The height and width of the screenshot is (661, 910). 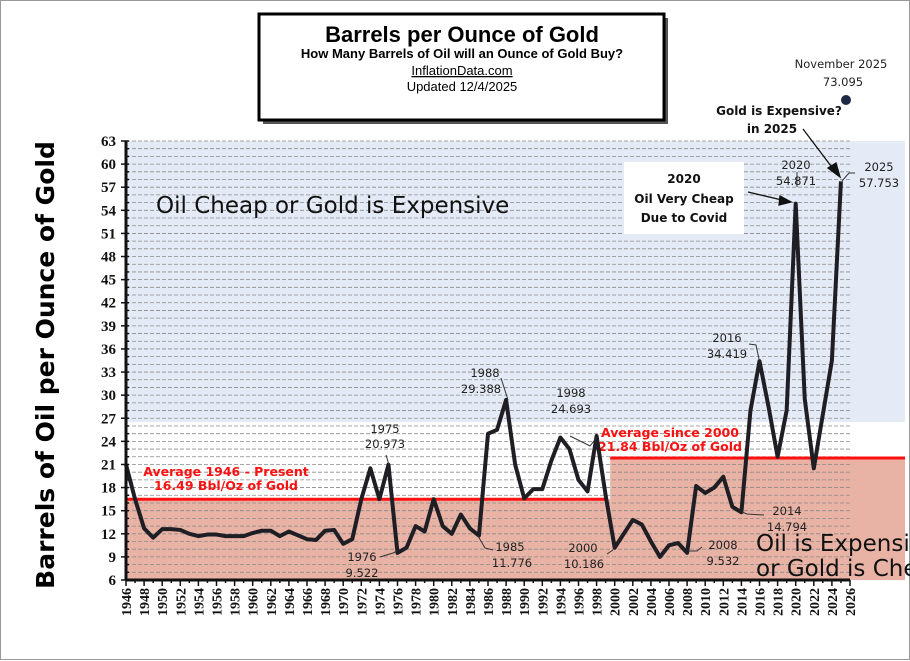 What do you see at coordinates (199, 602) in the screenshot?
I see `x-tick-label: 1954` at bounding box center [199, 602].